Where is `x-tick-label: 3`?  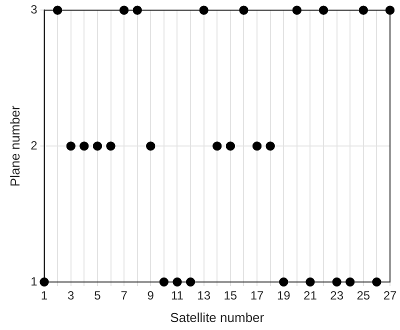
x-tick-label: 3 is located at coordinates (71, 295).